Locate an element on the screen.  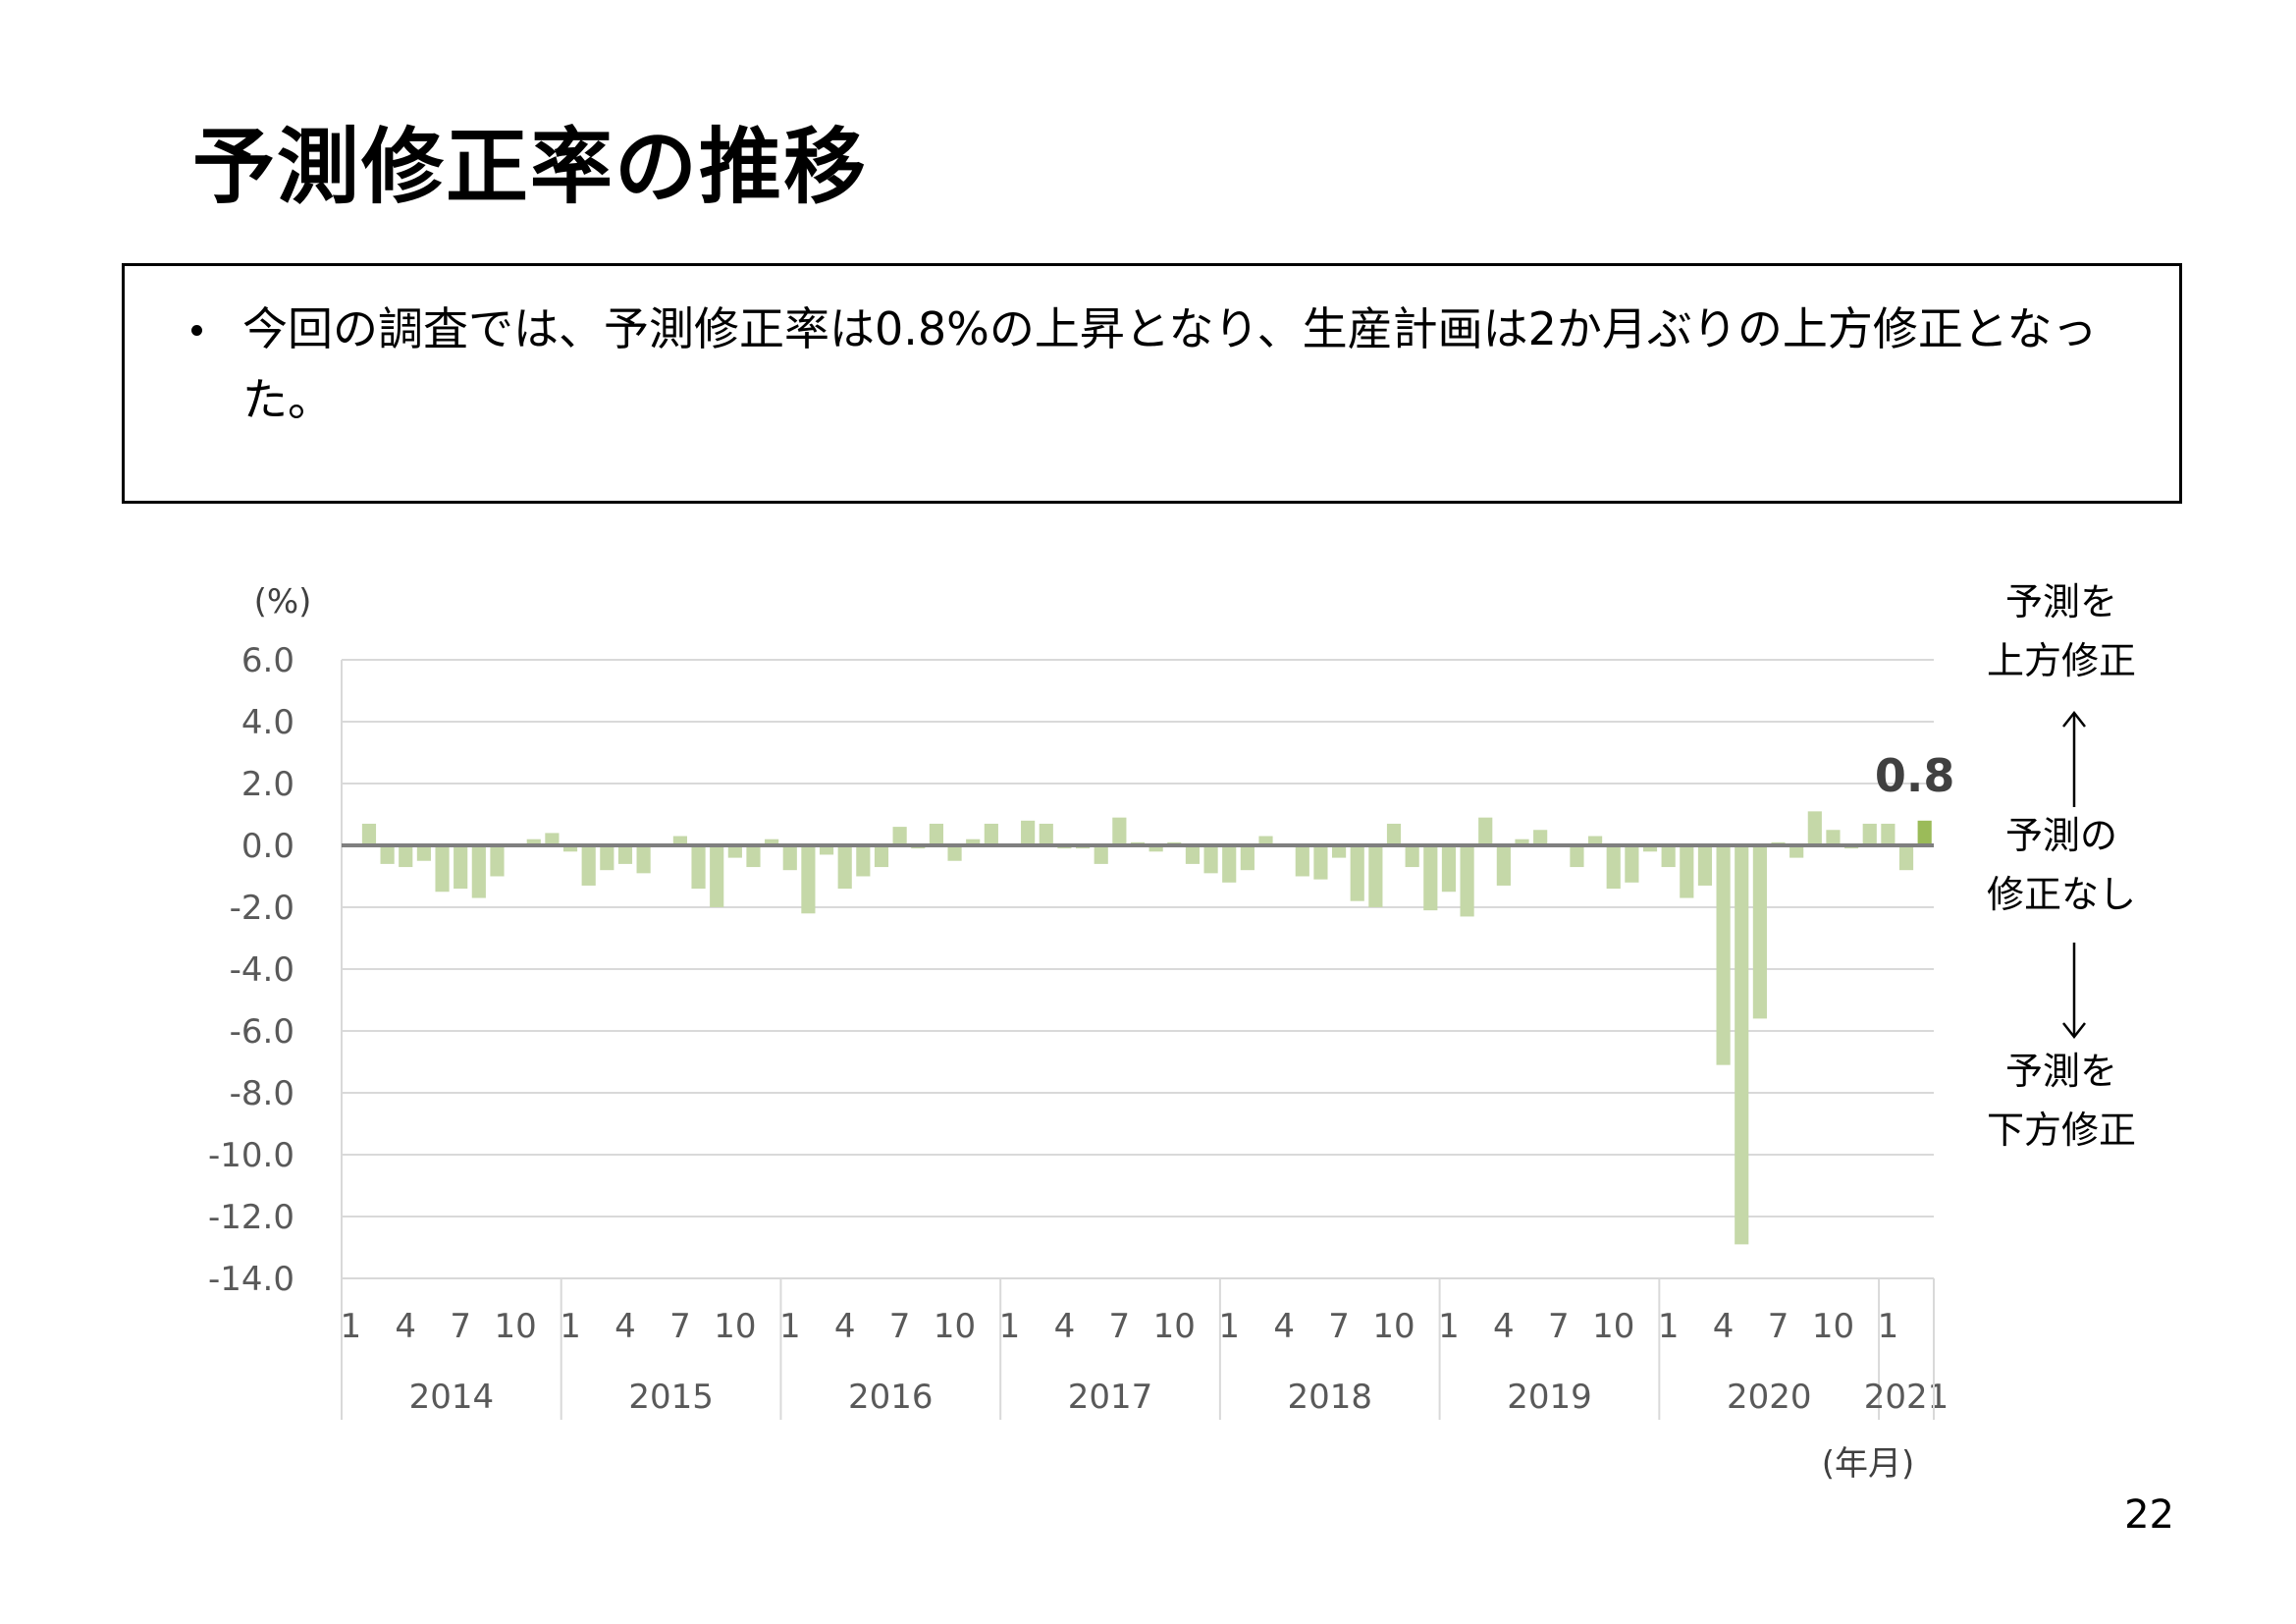
y-tick-label: -12.0 is located at coordinates (251, 1217).